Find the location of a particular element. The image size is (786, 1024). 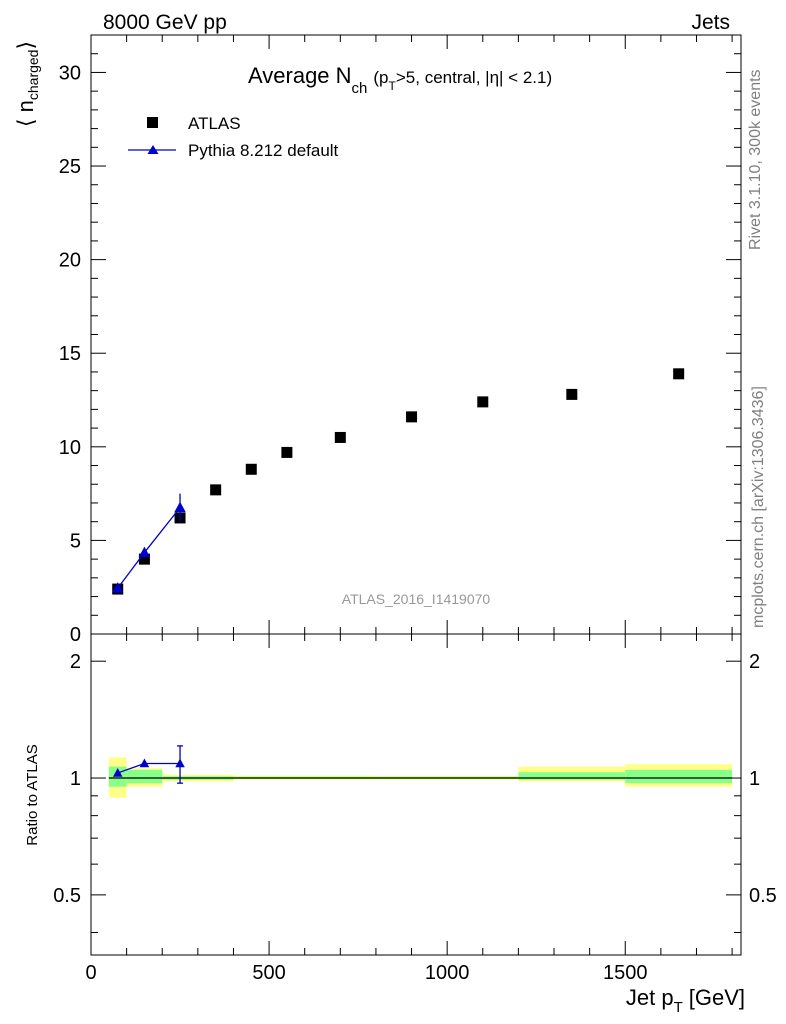

legend-mc-marker is located at coordinates (153, 149).